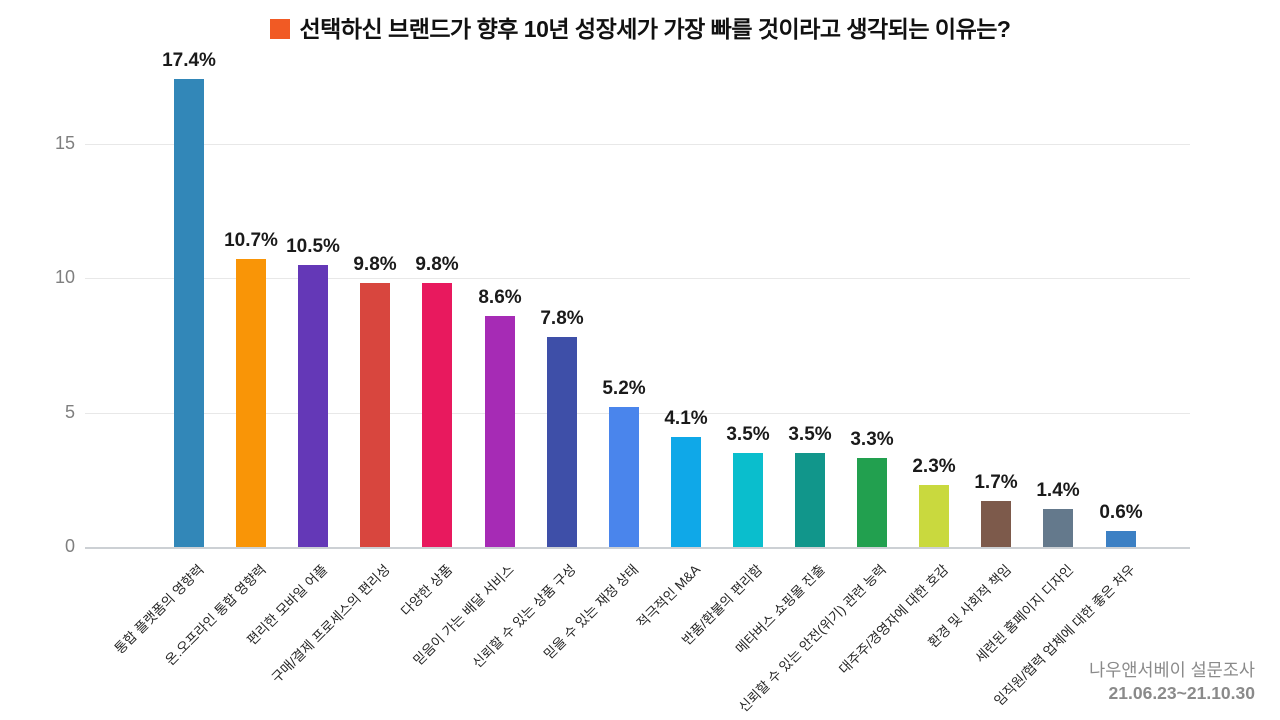 This screenshot has width=1280, height=720. I want to click on value-label: 1.4%, so click(1058, 490).